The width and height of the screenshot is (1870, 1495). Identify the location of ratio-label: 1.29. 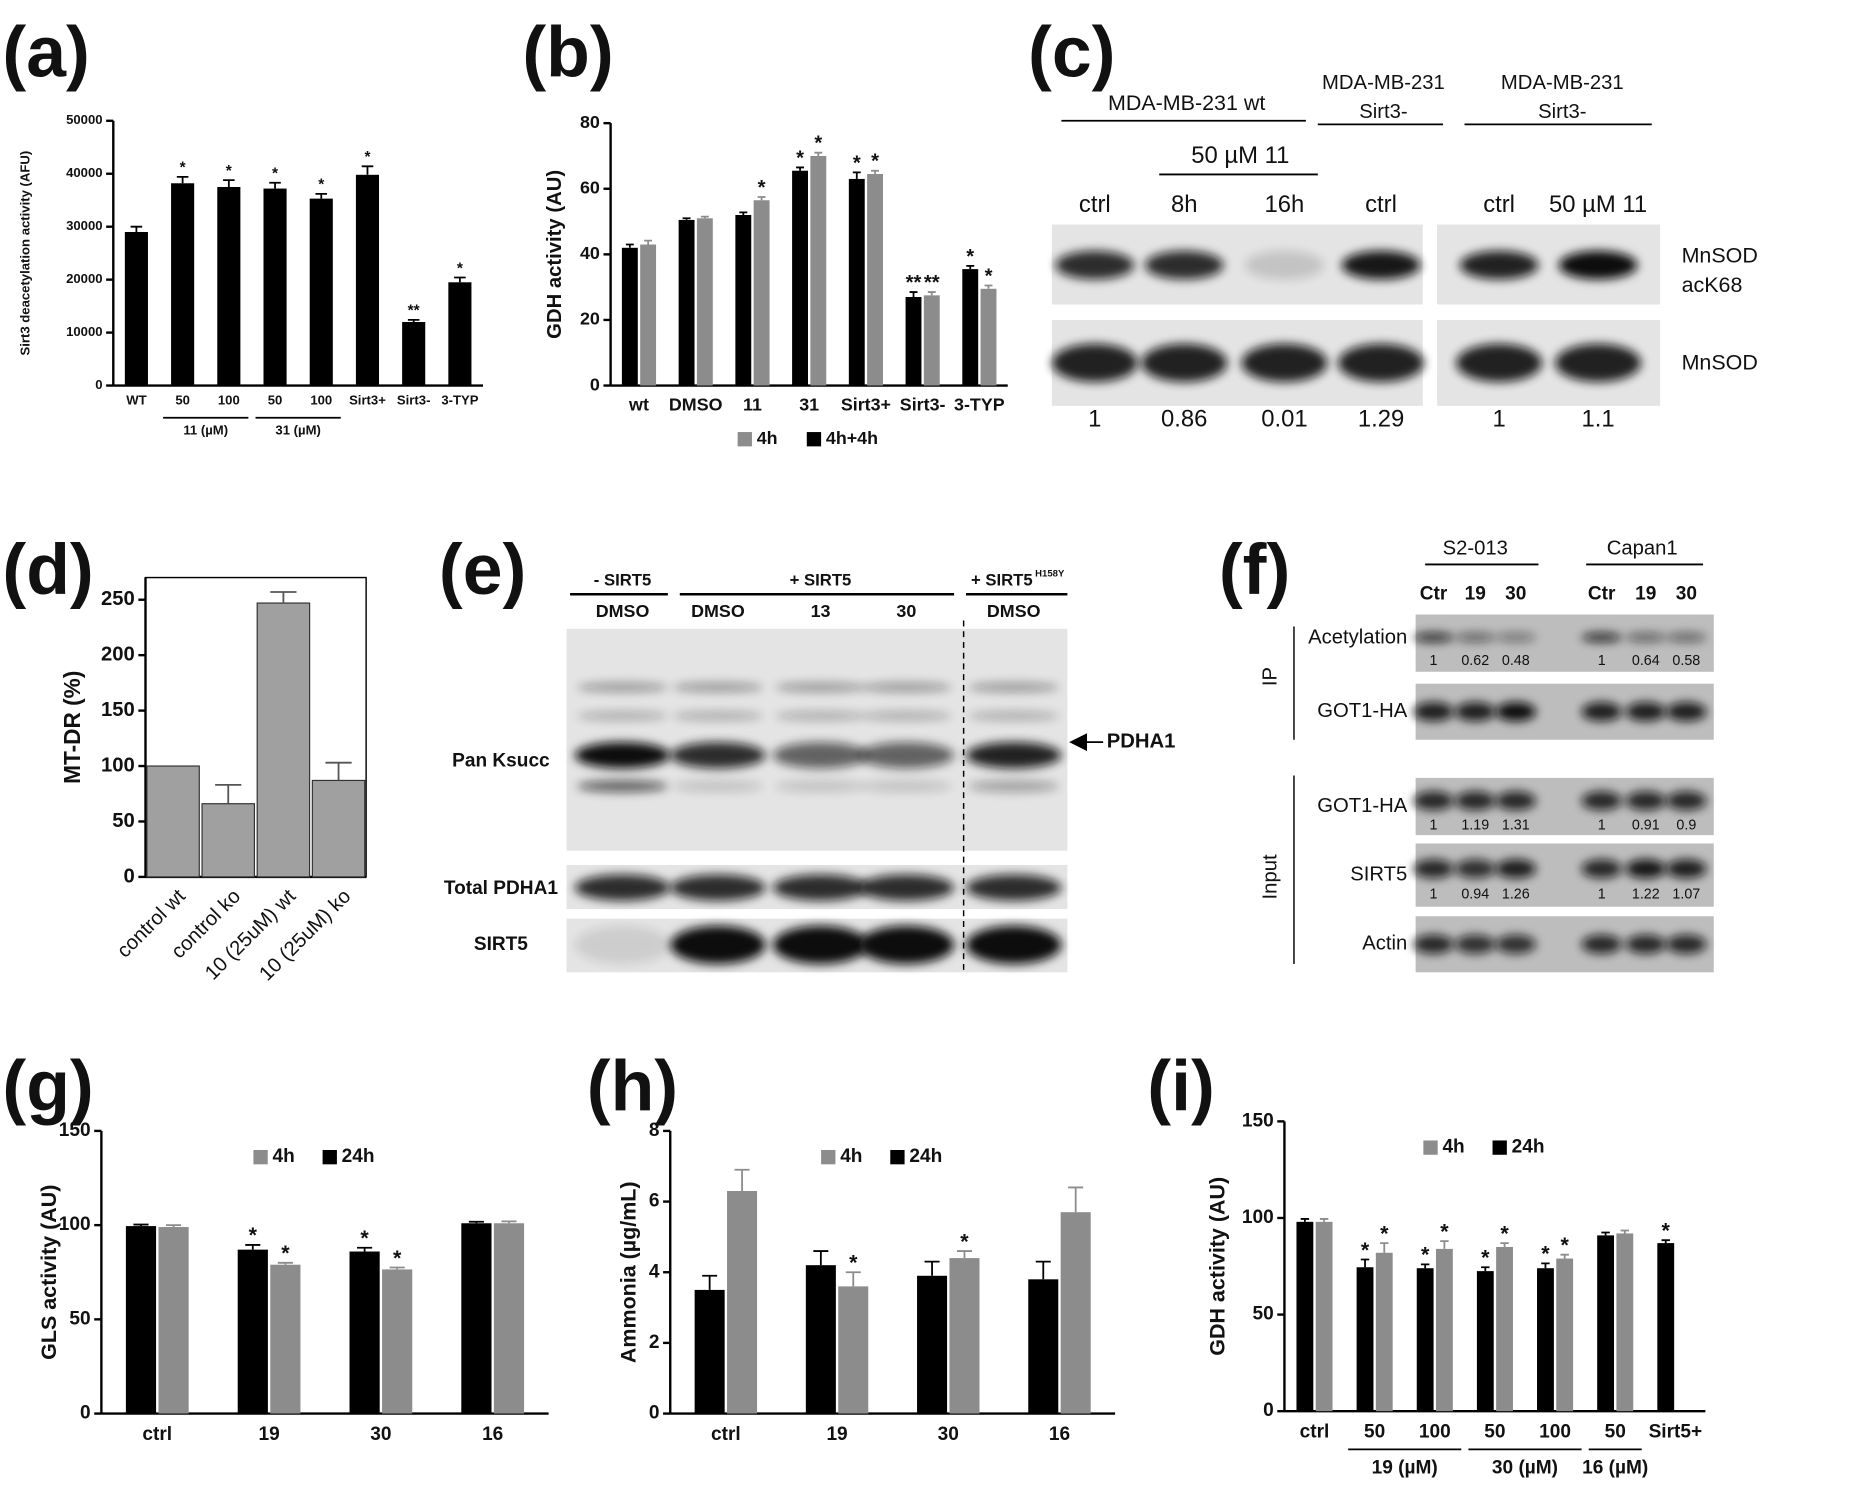
(1381, 418).